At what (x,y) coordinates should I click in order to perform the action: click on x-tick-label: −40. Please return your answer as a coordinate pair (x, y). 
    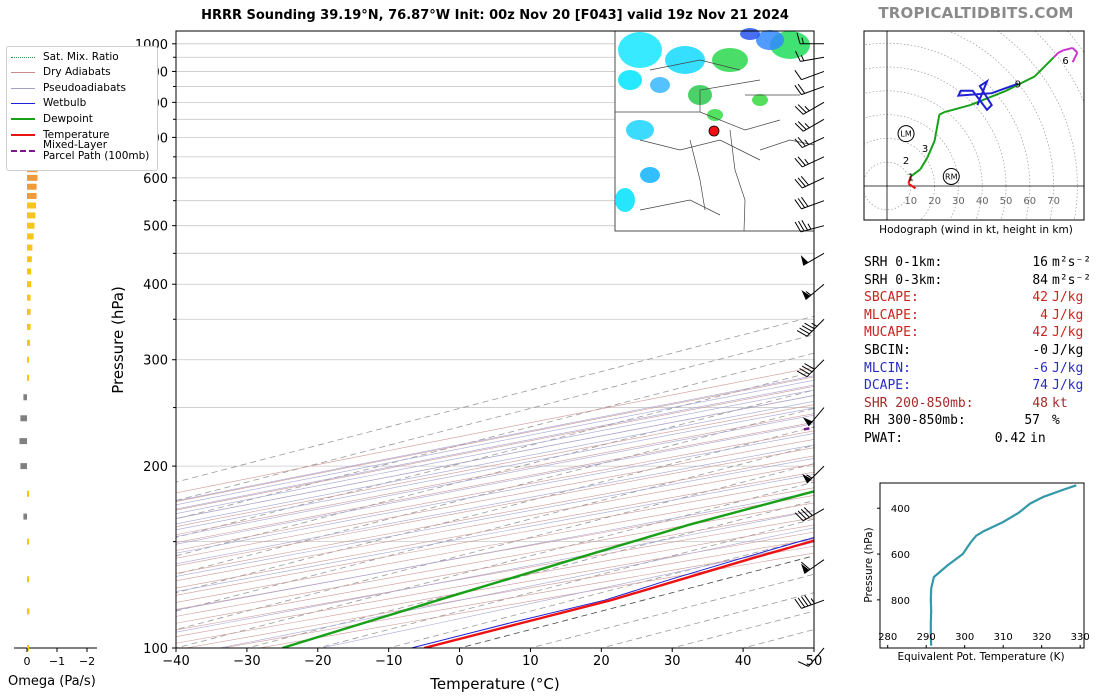
    Looking at the image, I should click on (175, 661).